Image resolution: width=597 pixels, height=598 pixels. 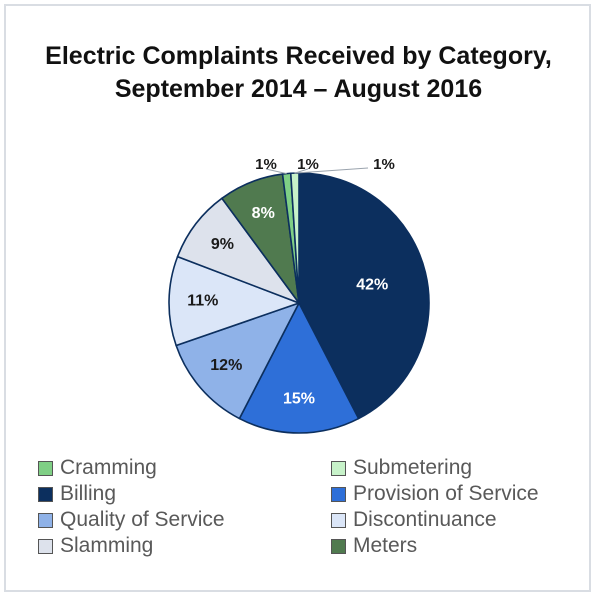 What do you see at coordinates (45, 520) in the screenshot?
I see `legend-swatch-quality-of-service` at bounding box center [45, 520].